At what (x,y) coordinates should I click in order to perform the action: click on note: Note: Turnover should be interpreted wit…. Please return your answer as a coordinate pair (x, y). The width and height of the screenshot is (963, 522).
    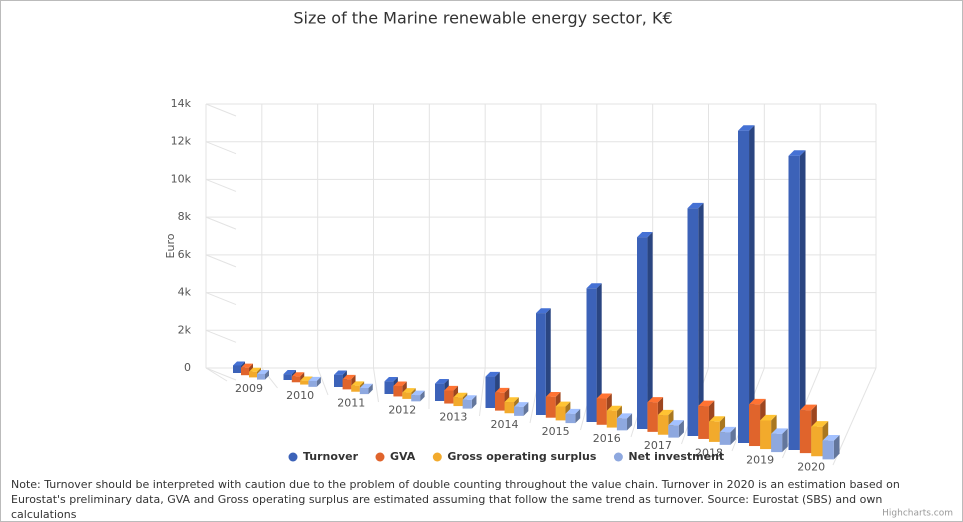
    Looking at the image, I should click on (455, 499).